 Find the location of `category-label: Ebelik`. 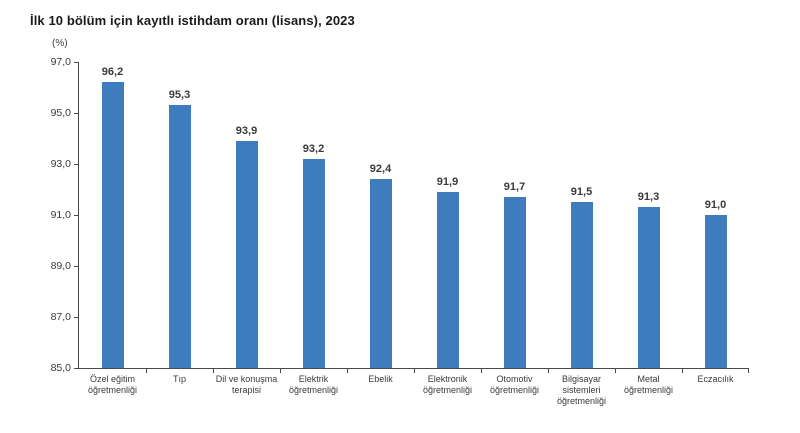

category-label: Ebelik is located at coordinates (380, 379).